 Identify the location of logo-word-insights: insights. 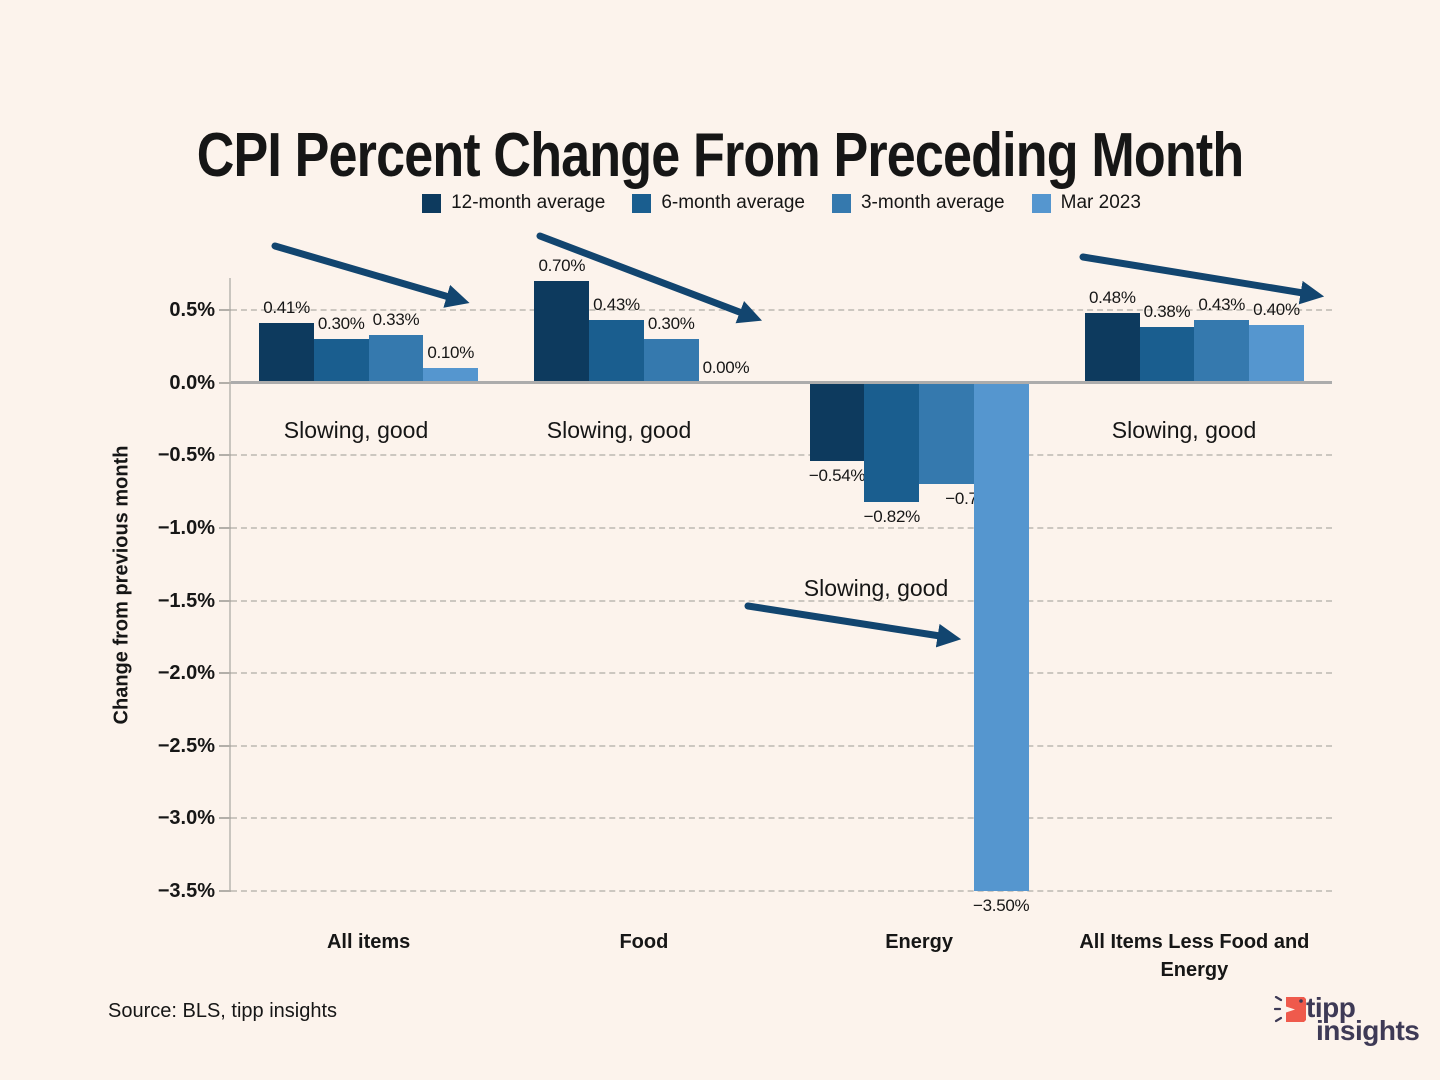
(1368, 1030).